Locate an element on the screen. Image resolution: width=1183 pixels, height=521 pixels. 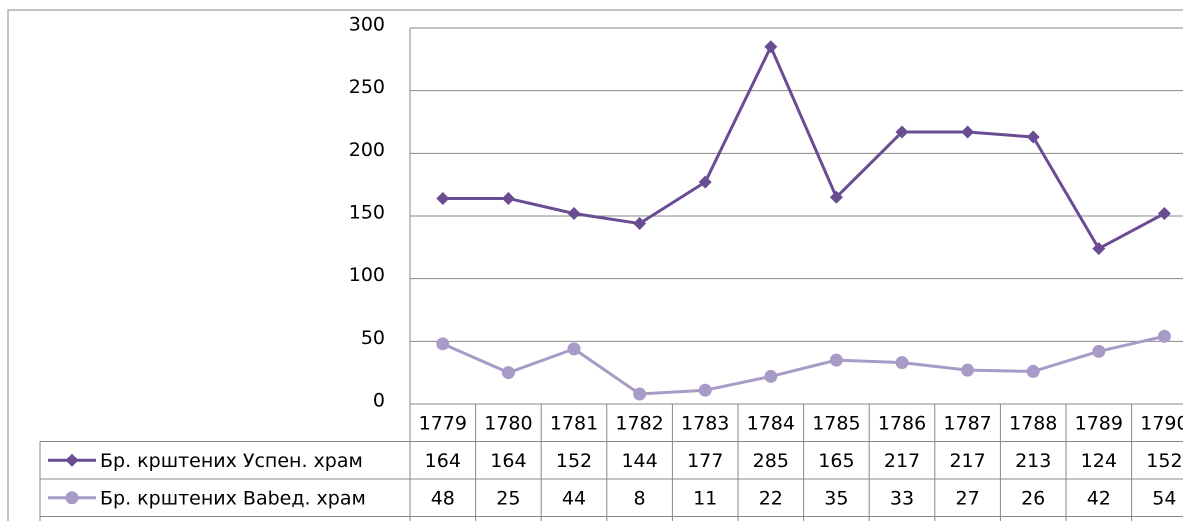
table-value: 48 is located at coordinates (443, 498).